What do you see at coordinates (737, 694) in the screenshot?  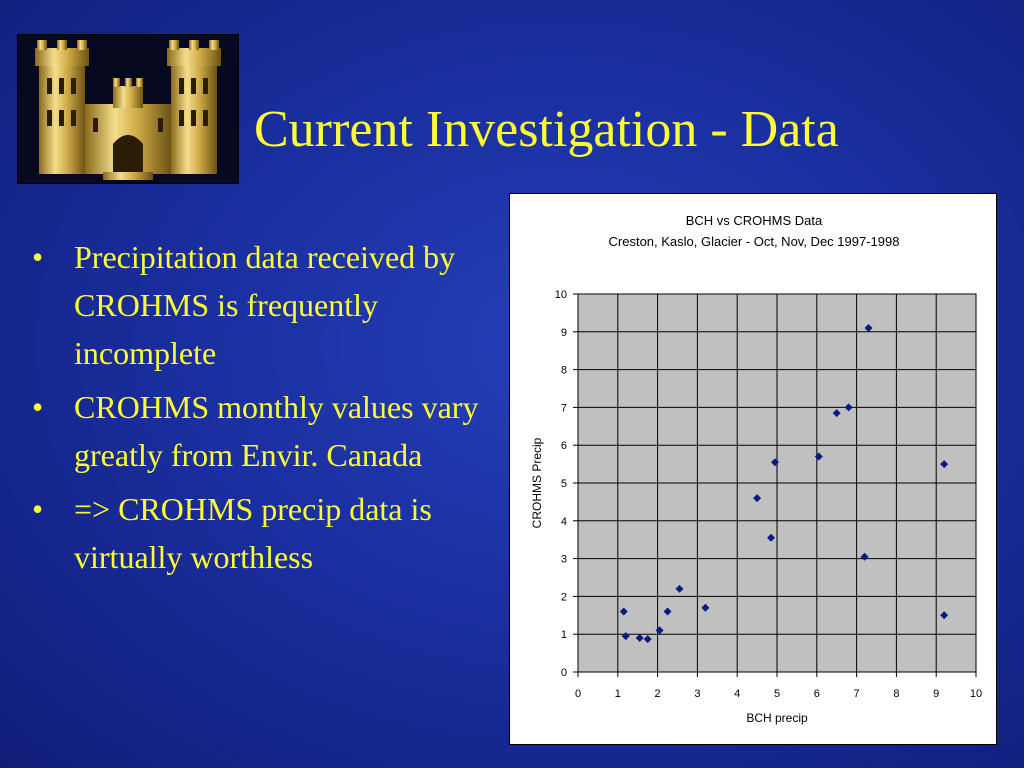 I see `x-tick-label: 4` at bounding box center [737, 694].